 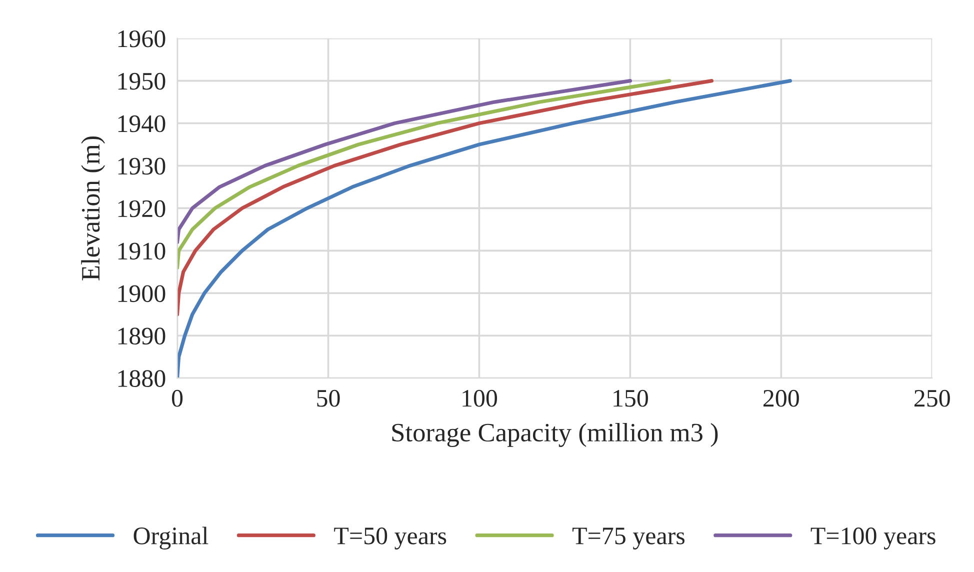 What do you see at coordinates (480, 398) in the screenshot?
I see `x-tick-label: 100` at bounding box center [480, 398].